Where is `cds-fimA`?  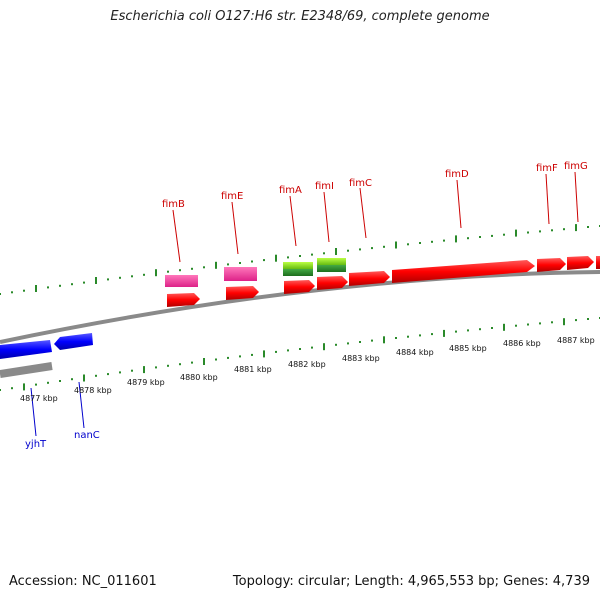 cds-fimA is located at coordinates (299, 287).